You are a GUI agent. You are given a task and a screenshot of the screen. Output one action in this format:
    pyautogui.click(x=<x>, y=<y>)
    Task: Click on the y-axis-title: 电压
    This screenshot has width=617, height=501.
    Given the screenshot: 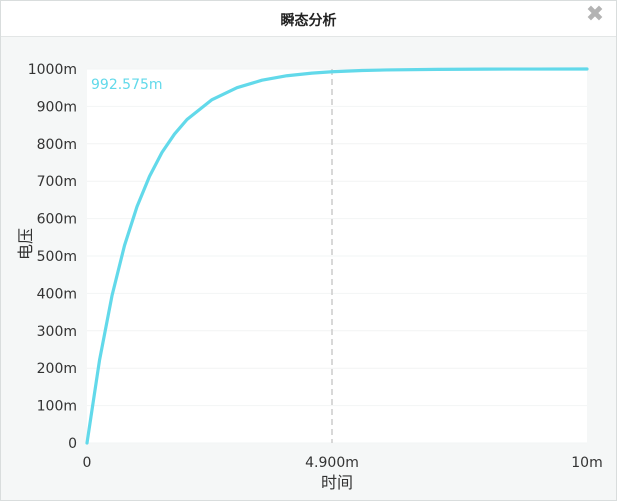 What is the action you would take?
    pyautogui.click(x=25, y=244)
    